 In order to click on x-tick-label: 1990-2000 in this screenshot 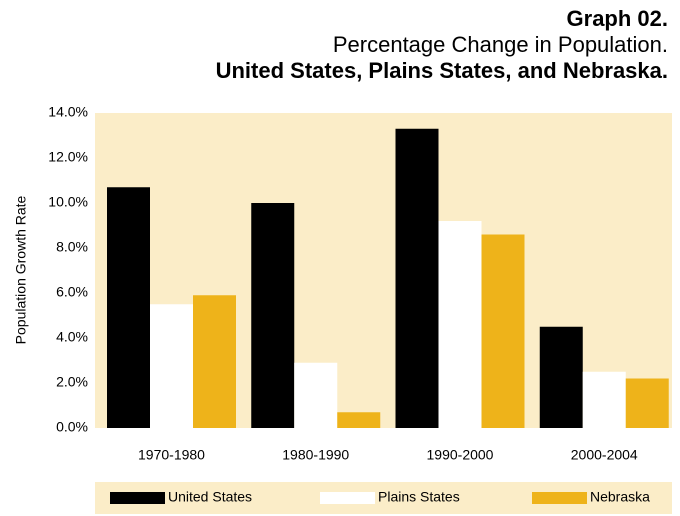, I will do `click(460, 455)`.